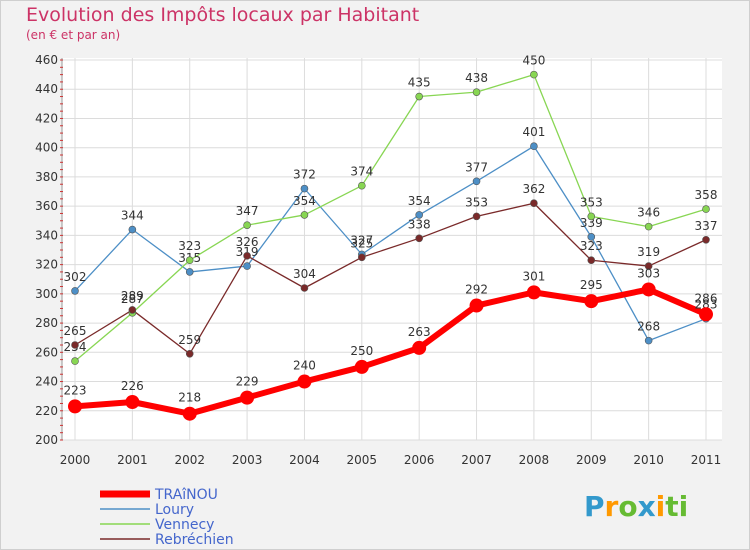  What do you see at coordinates (706, 195) in the screenshot?
I see `data-label: 358` at bounding box center [706, 195].